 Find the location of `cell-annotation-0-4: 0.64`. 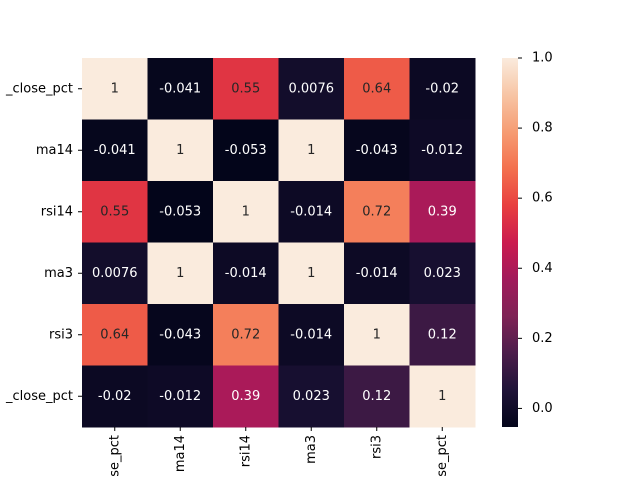

cell-annotation-0-4: 0.64 is located at coordinates (376, 88).